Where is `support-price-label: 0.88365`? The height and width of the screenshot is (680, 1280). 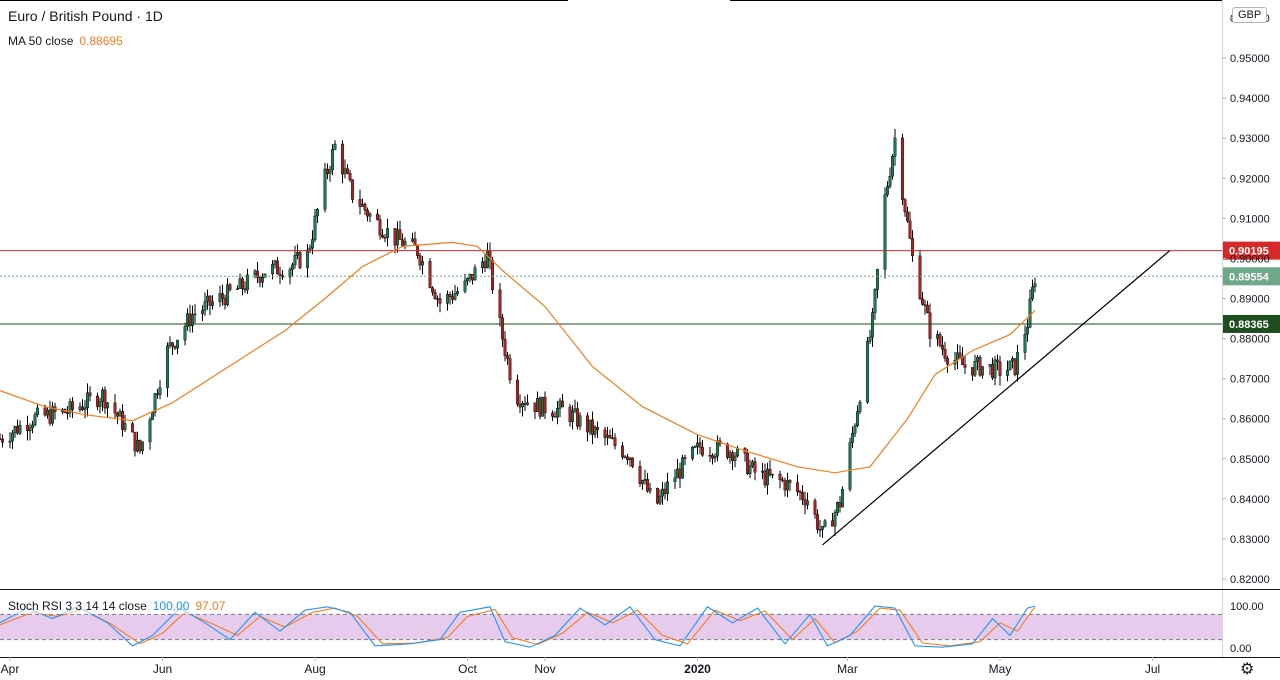
support-price-label: 0.88365 is located at coordinates (1249, 325).